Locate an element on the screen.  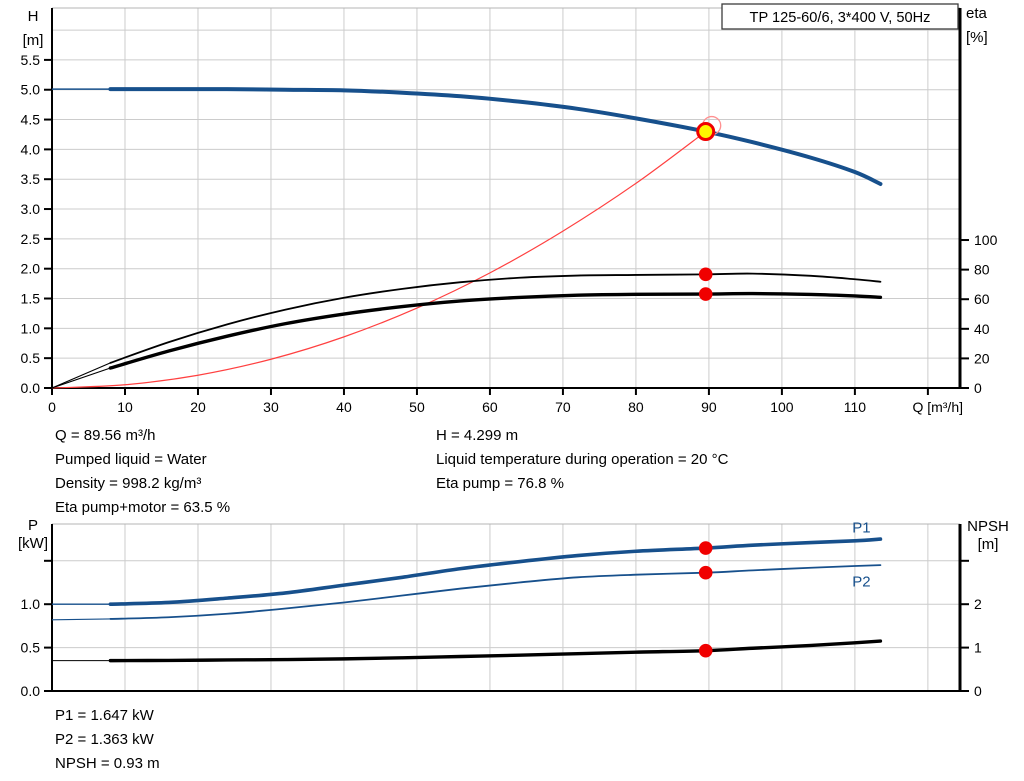
eta-pump-value: Eta pump = 76.8 % is located at coordinates (500, 483).